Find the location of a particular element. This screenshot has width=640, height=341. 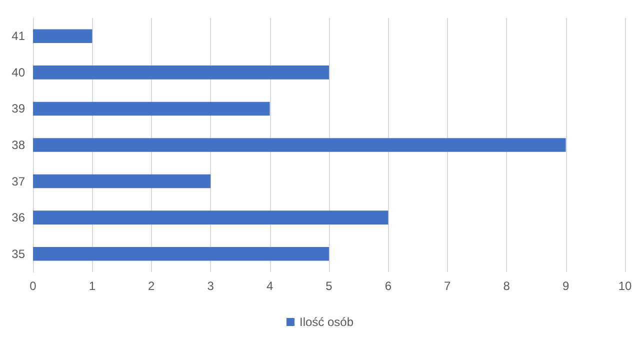

y-tick-label: 38 is located at coordinates (19, 145).